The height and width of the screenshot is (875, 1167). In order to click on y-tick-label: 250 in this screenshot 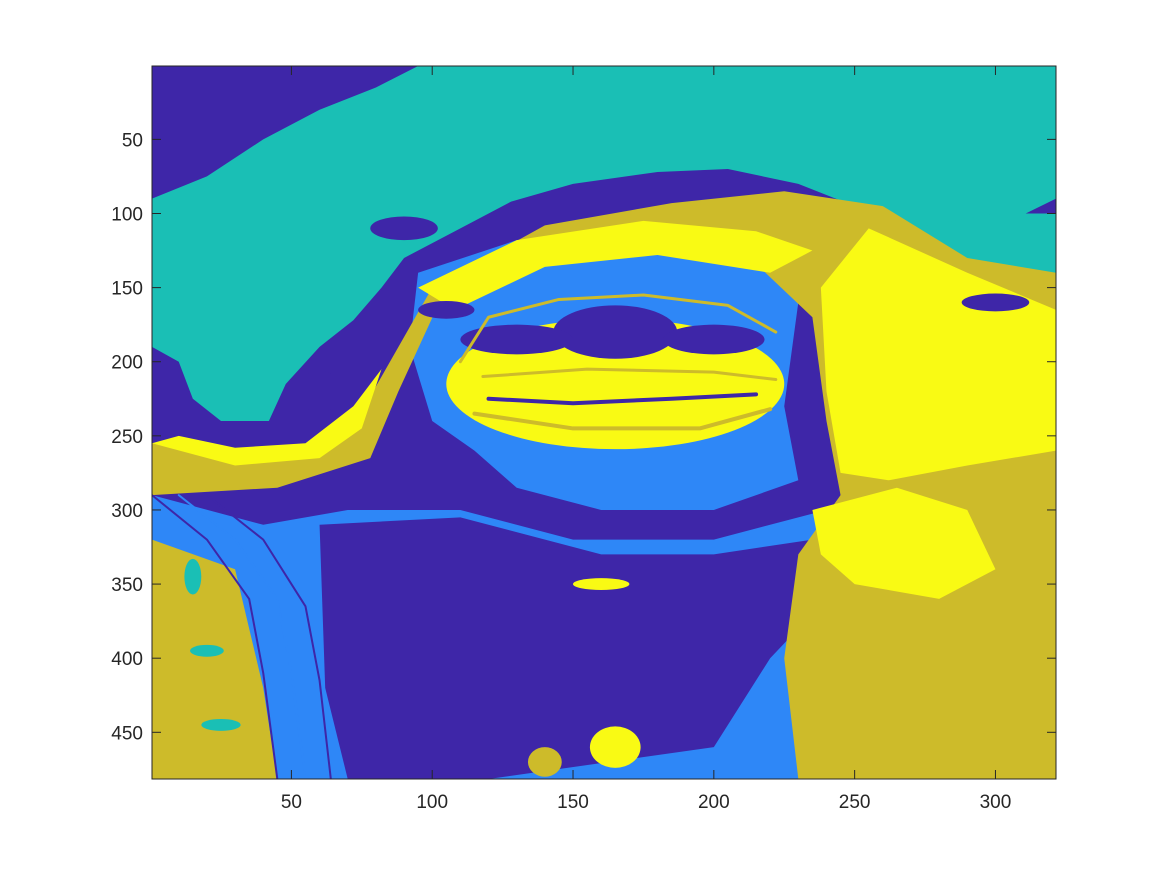, I will do `click(127, 437)`.